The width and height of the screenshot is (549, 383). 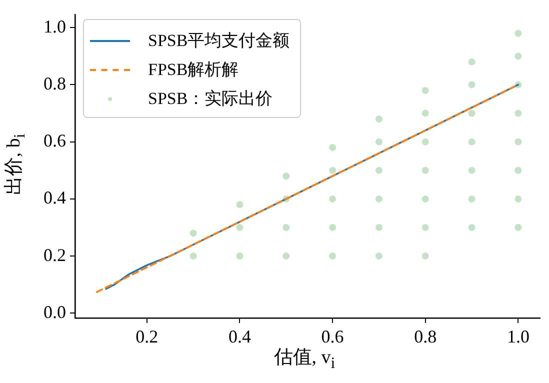 What do you see at coordinates (55, 26) in the screenshot?
I see `y-tick-label: 1.0` at bounding box center [55, 26].